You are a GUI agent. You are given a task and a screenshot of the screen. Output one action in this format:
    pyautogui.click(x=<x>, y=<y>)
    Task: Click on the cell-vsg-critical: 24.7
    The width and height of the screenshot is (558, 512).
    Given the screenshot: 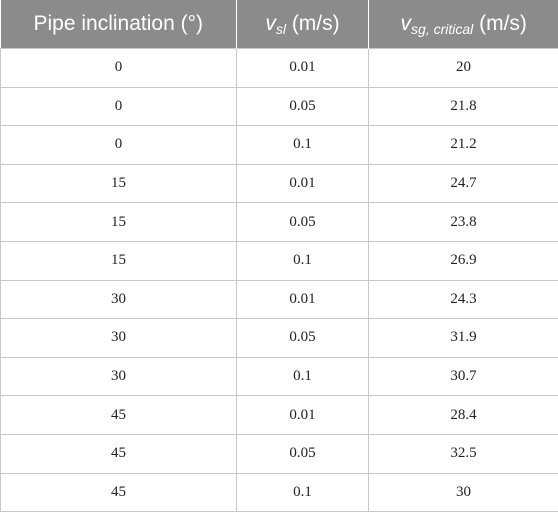 What is the action you would take?
    pyautogui.click(x=463, y=183)
    